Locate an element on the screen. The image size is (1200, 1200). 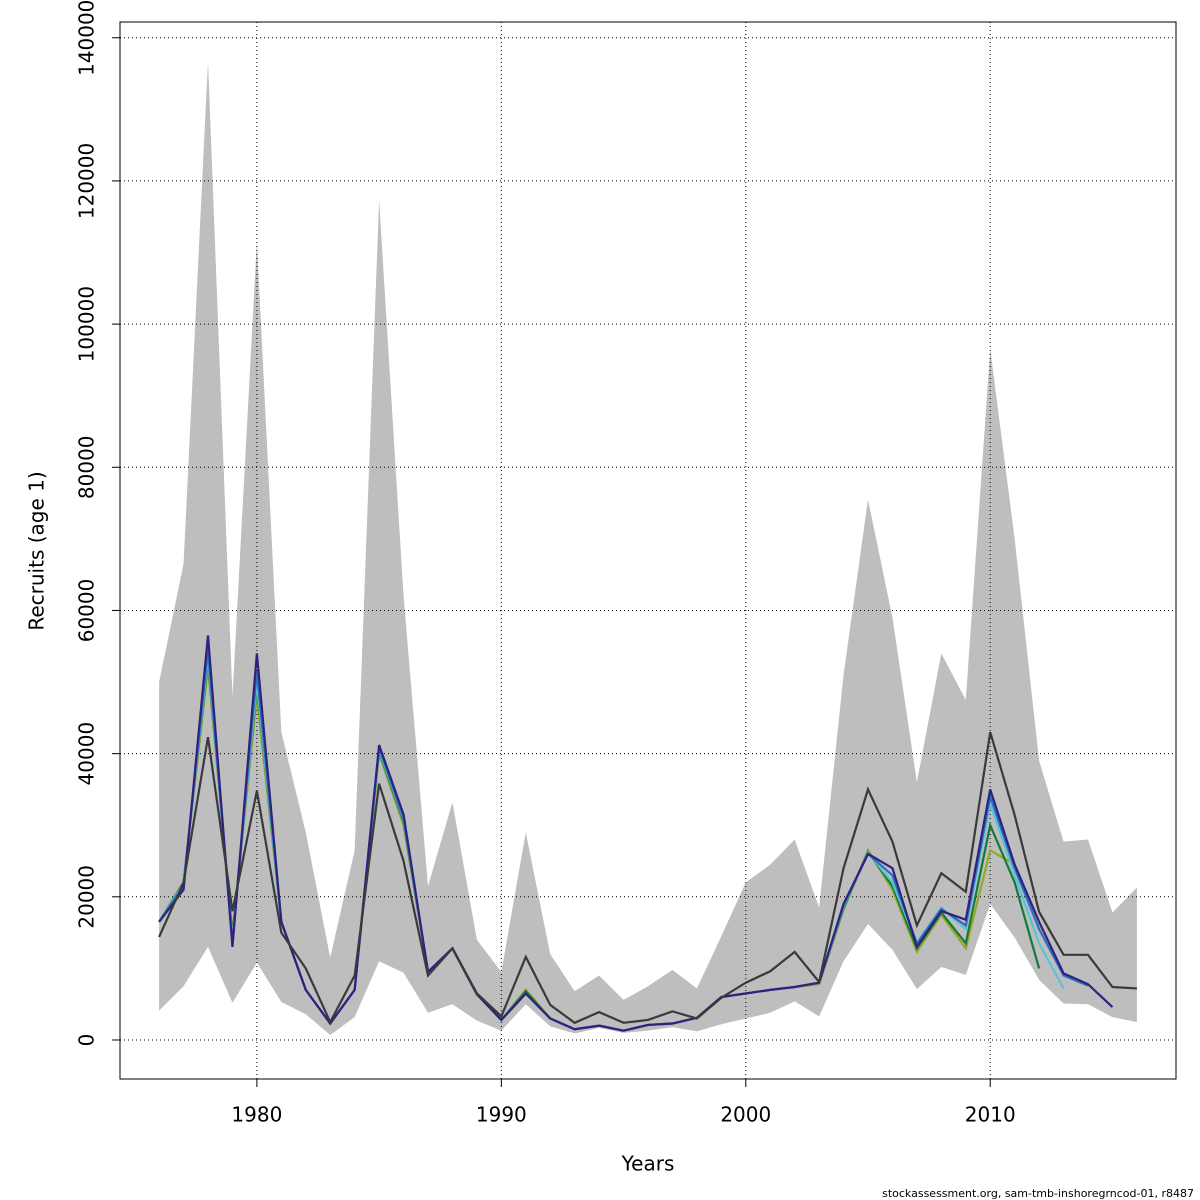
y-tick-label: 120000 is located at coordinates (87, 181).